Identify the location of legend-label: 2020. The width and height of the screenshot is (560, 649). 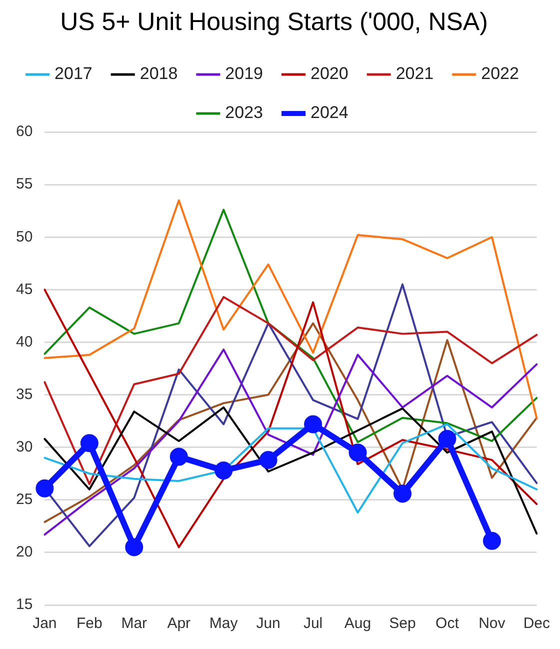
(329, 74).